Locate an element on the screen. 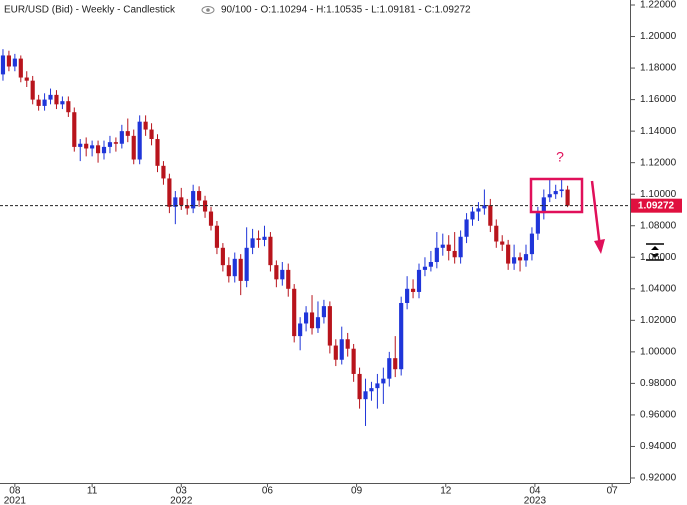 The height and width of the screenshot is (505, 687). y-tick-label: 1.04000 is located at coordinates (658, 288).